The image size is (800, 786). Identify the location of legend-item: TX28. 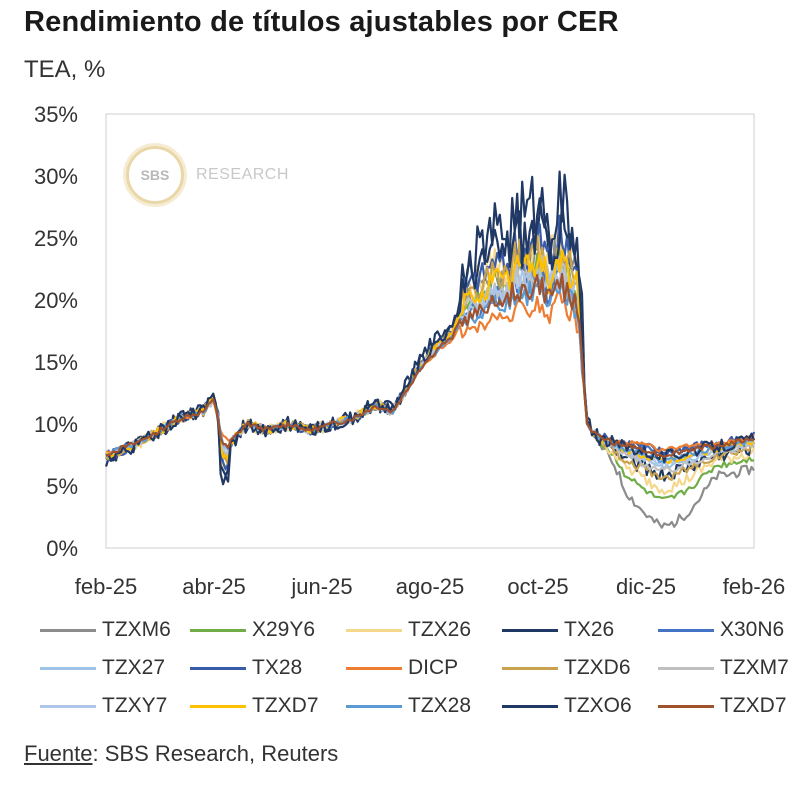
(246, 668).